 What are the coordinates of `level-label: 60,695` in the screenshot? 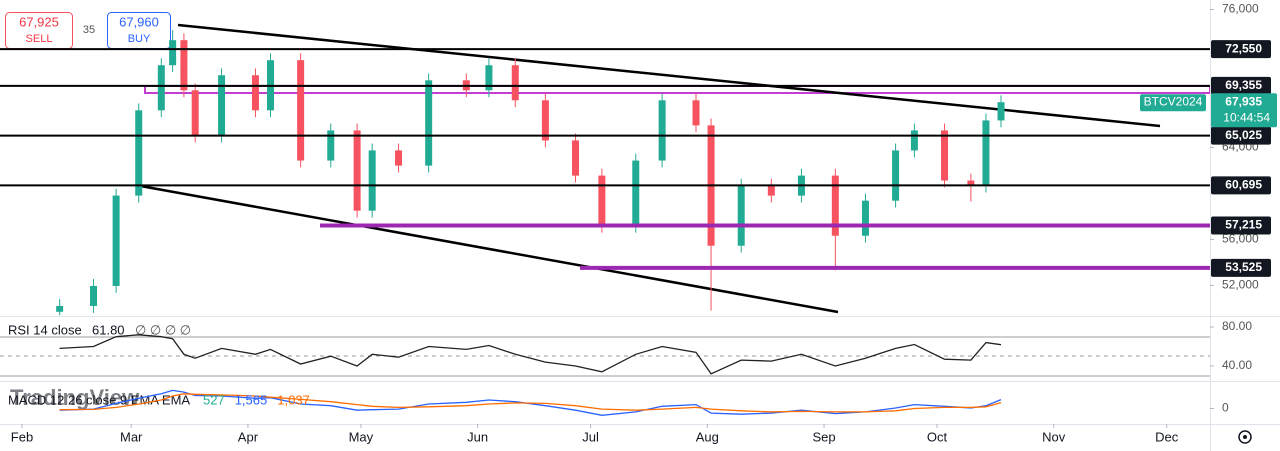 It's located at (1243, 185).